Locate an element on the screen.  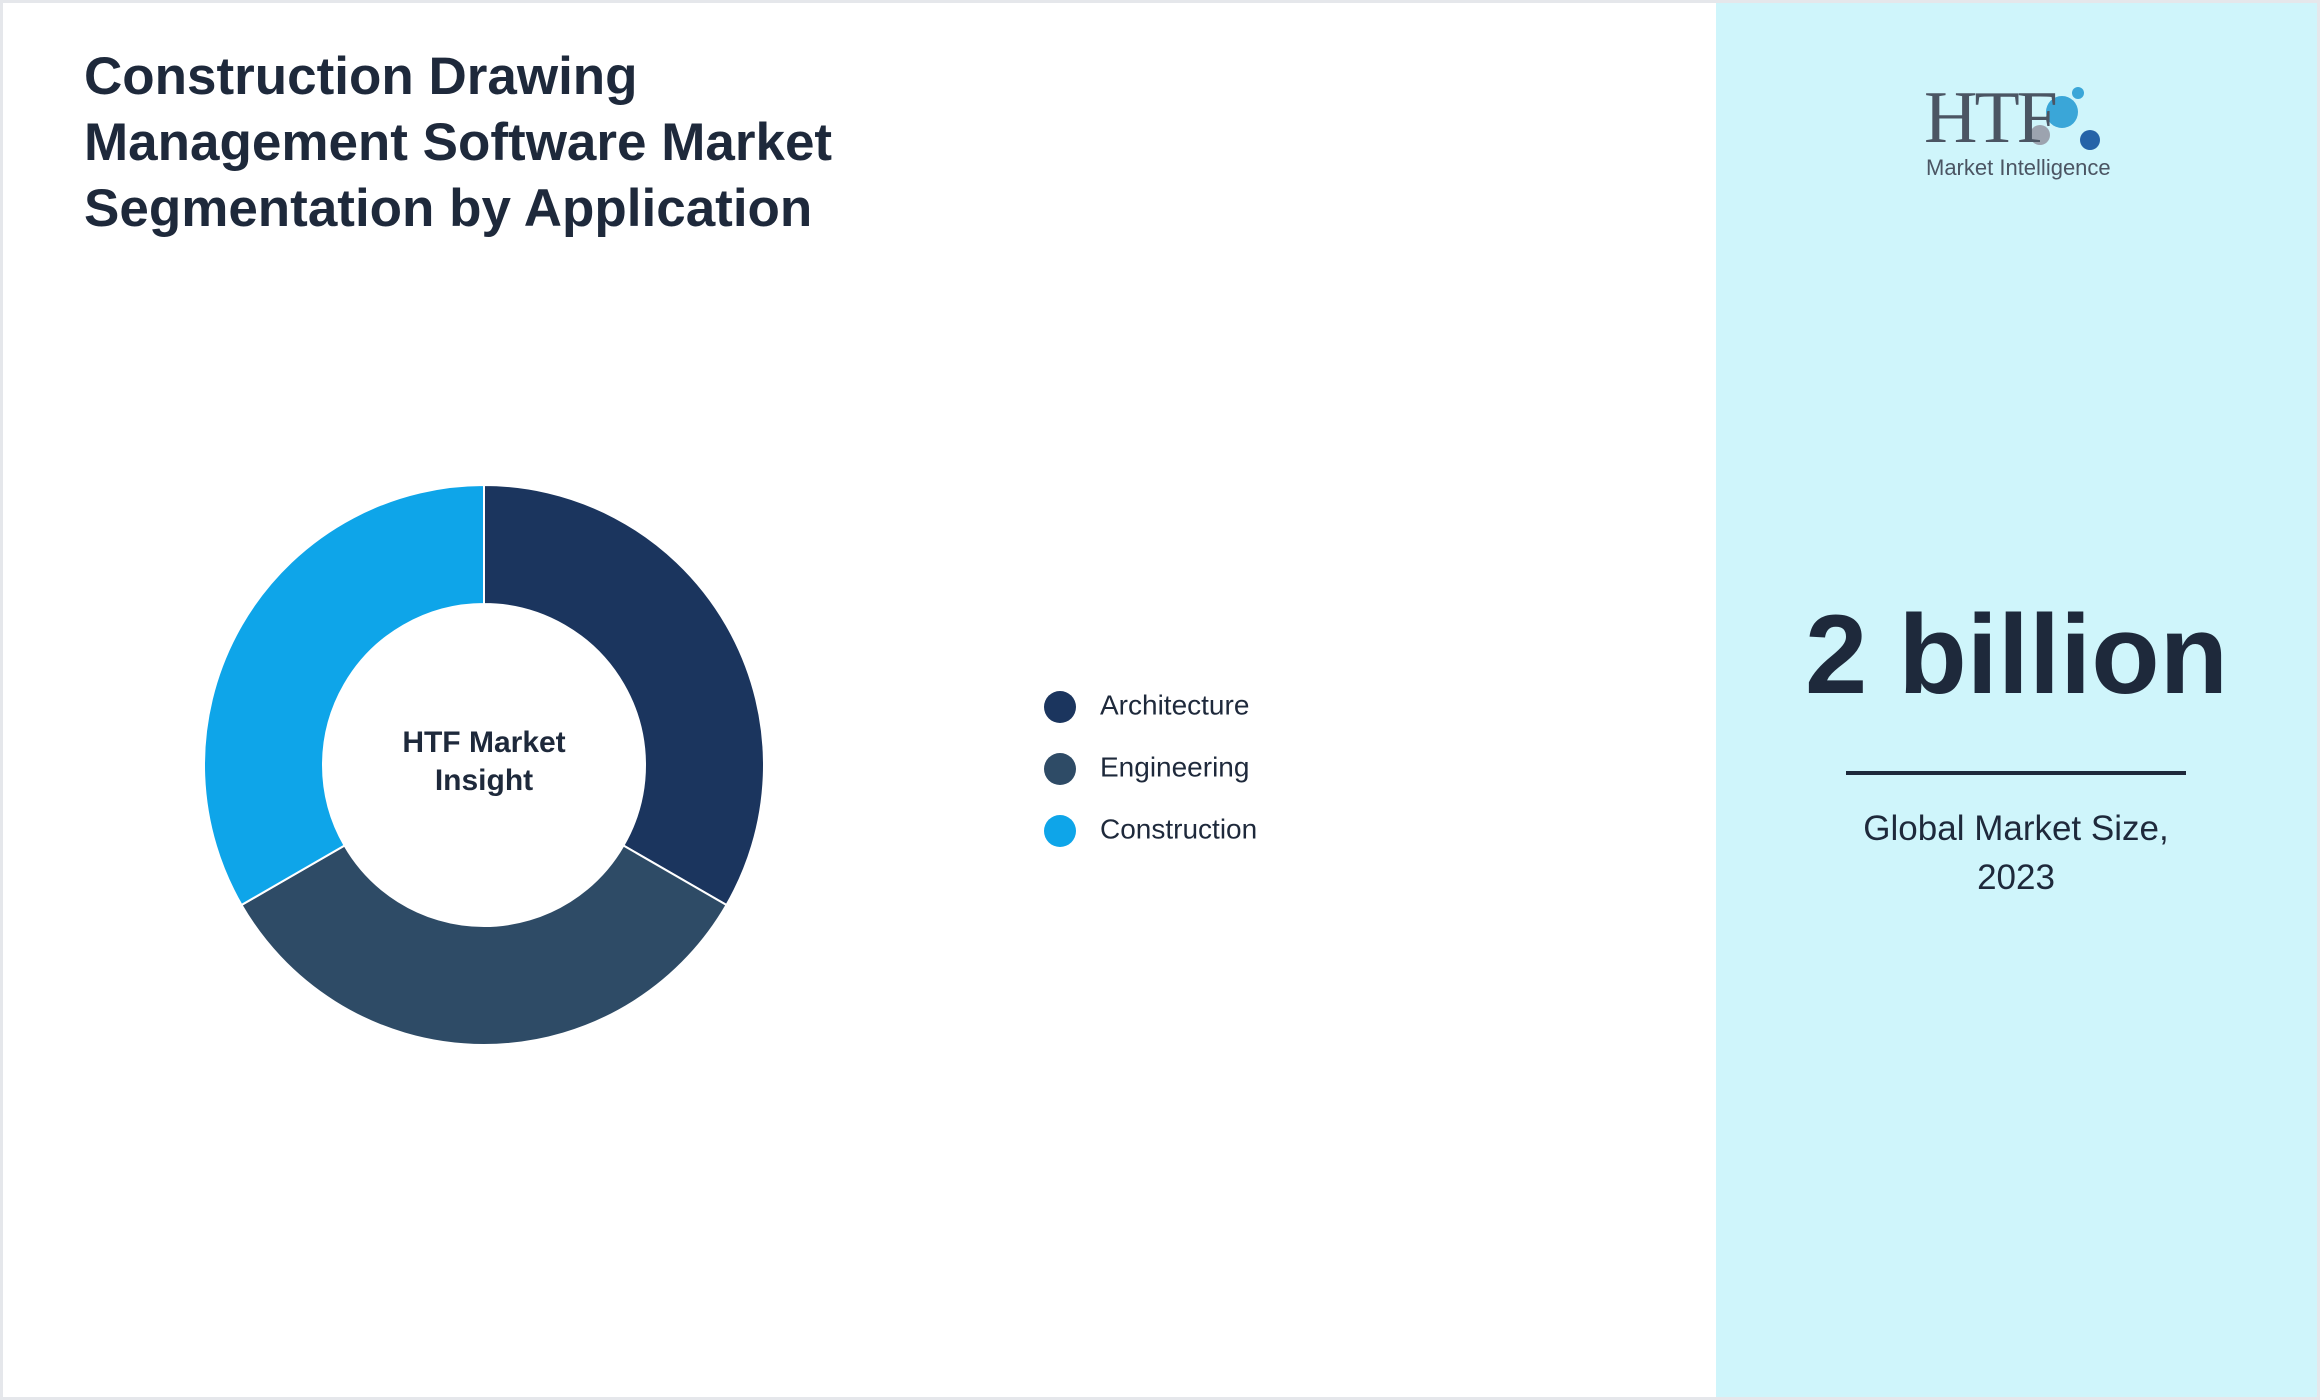
logo-mark is located at coordinates (2065, 118).